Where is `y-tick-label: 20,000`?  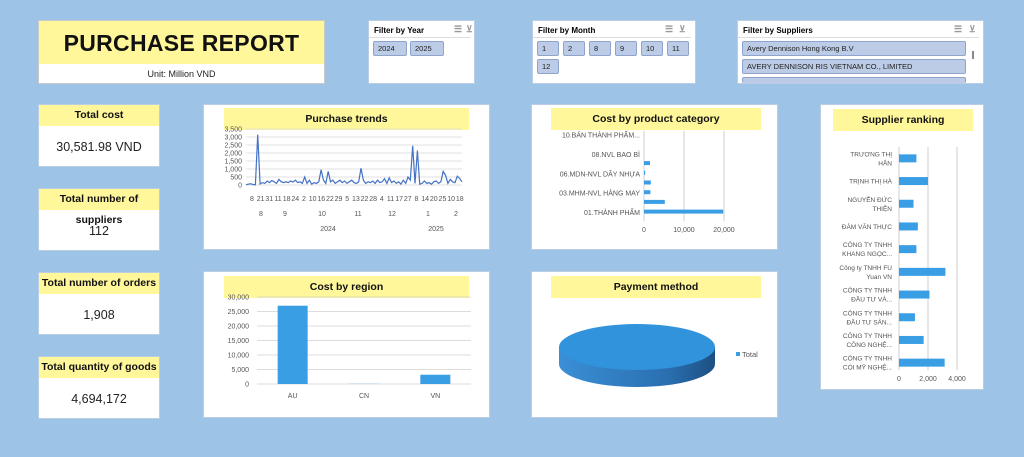 y-tick-label: 20,000 is located at coordinates (239, 327).